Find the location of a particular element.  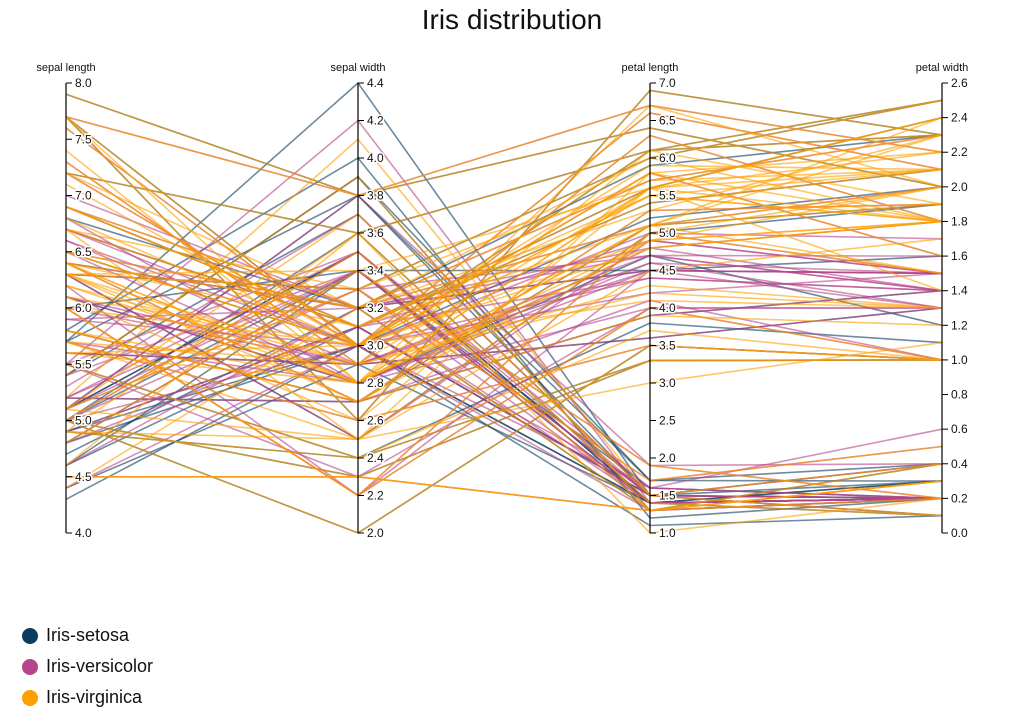

tick-label: 3.5 is located at coordinates (667, 346).